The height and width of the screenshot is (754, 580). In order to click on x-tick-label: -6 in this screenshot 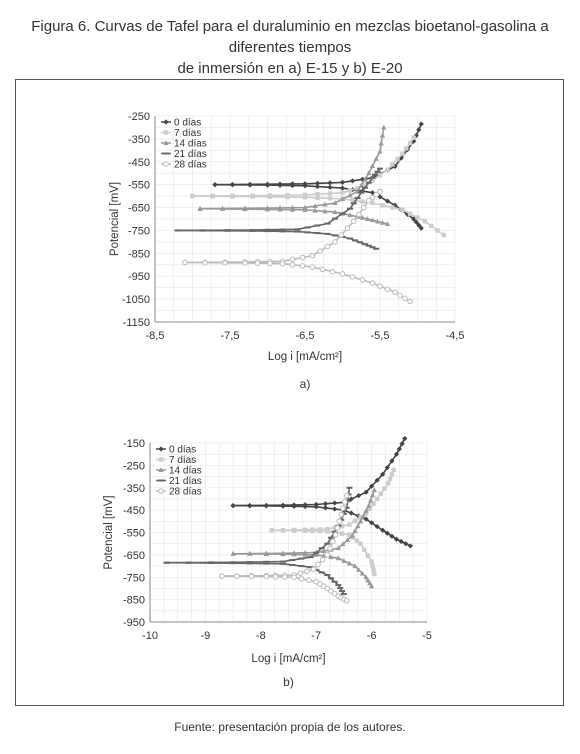, I will do `click(372, 636)`.